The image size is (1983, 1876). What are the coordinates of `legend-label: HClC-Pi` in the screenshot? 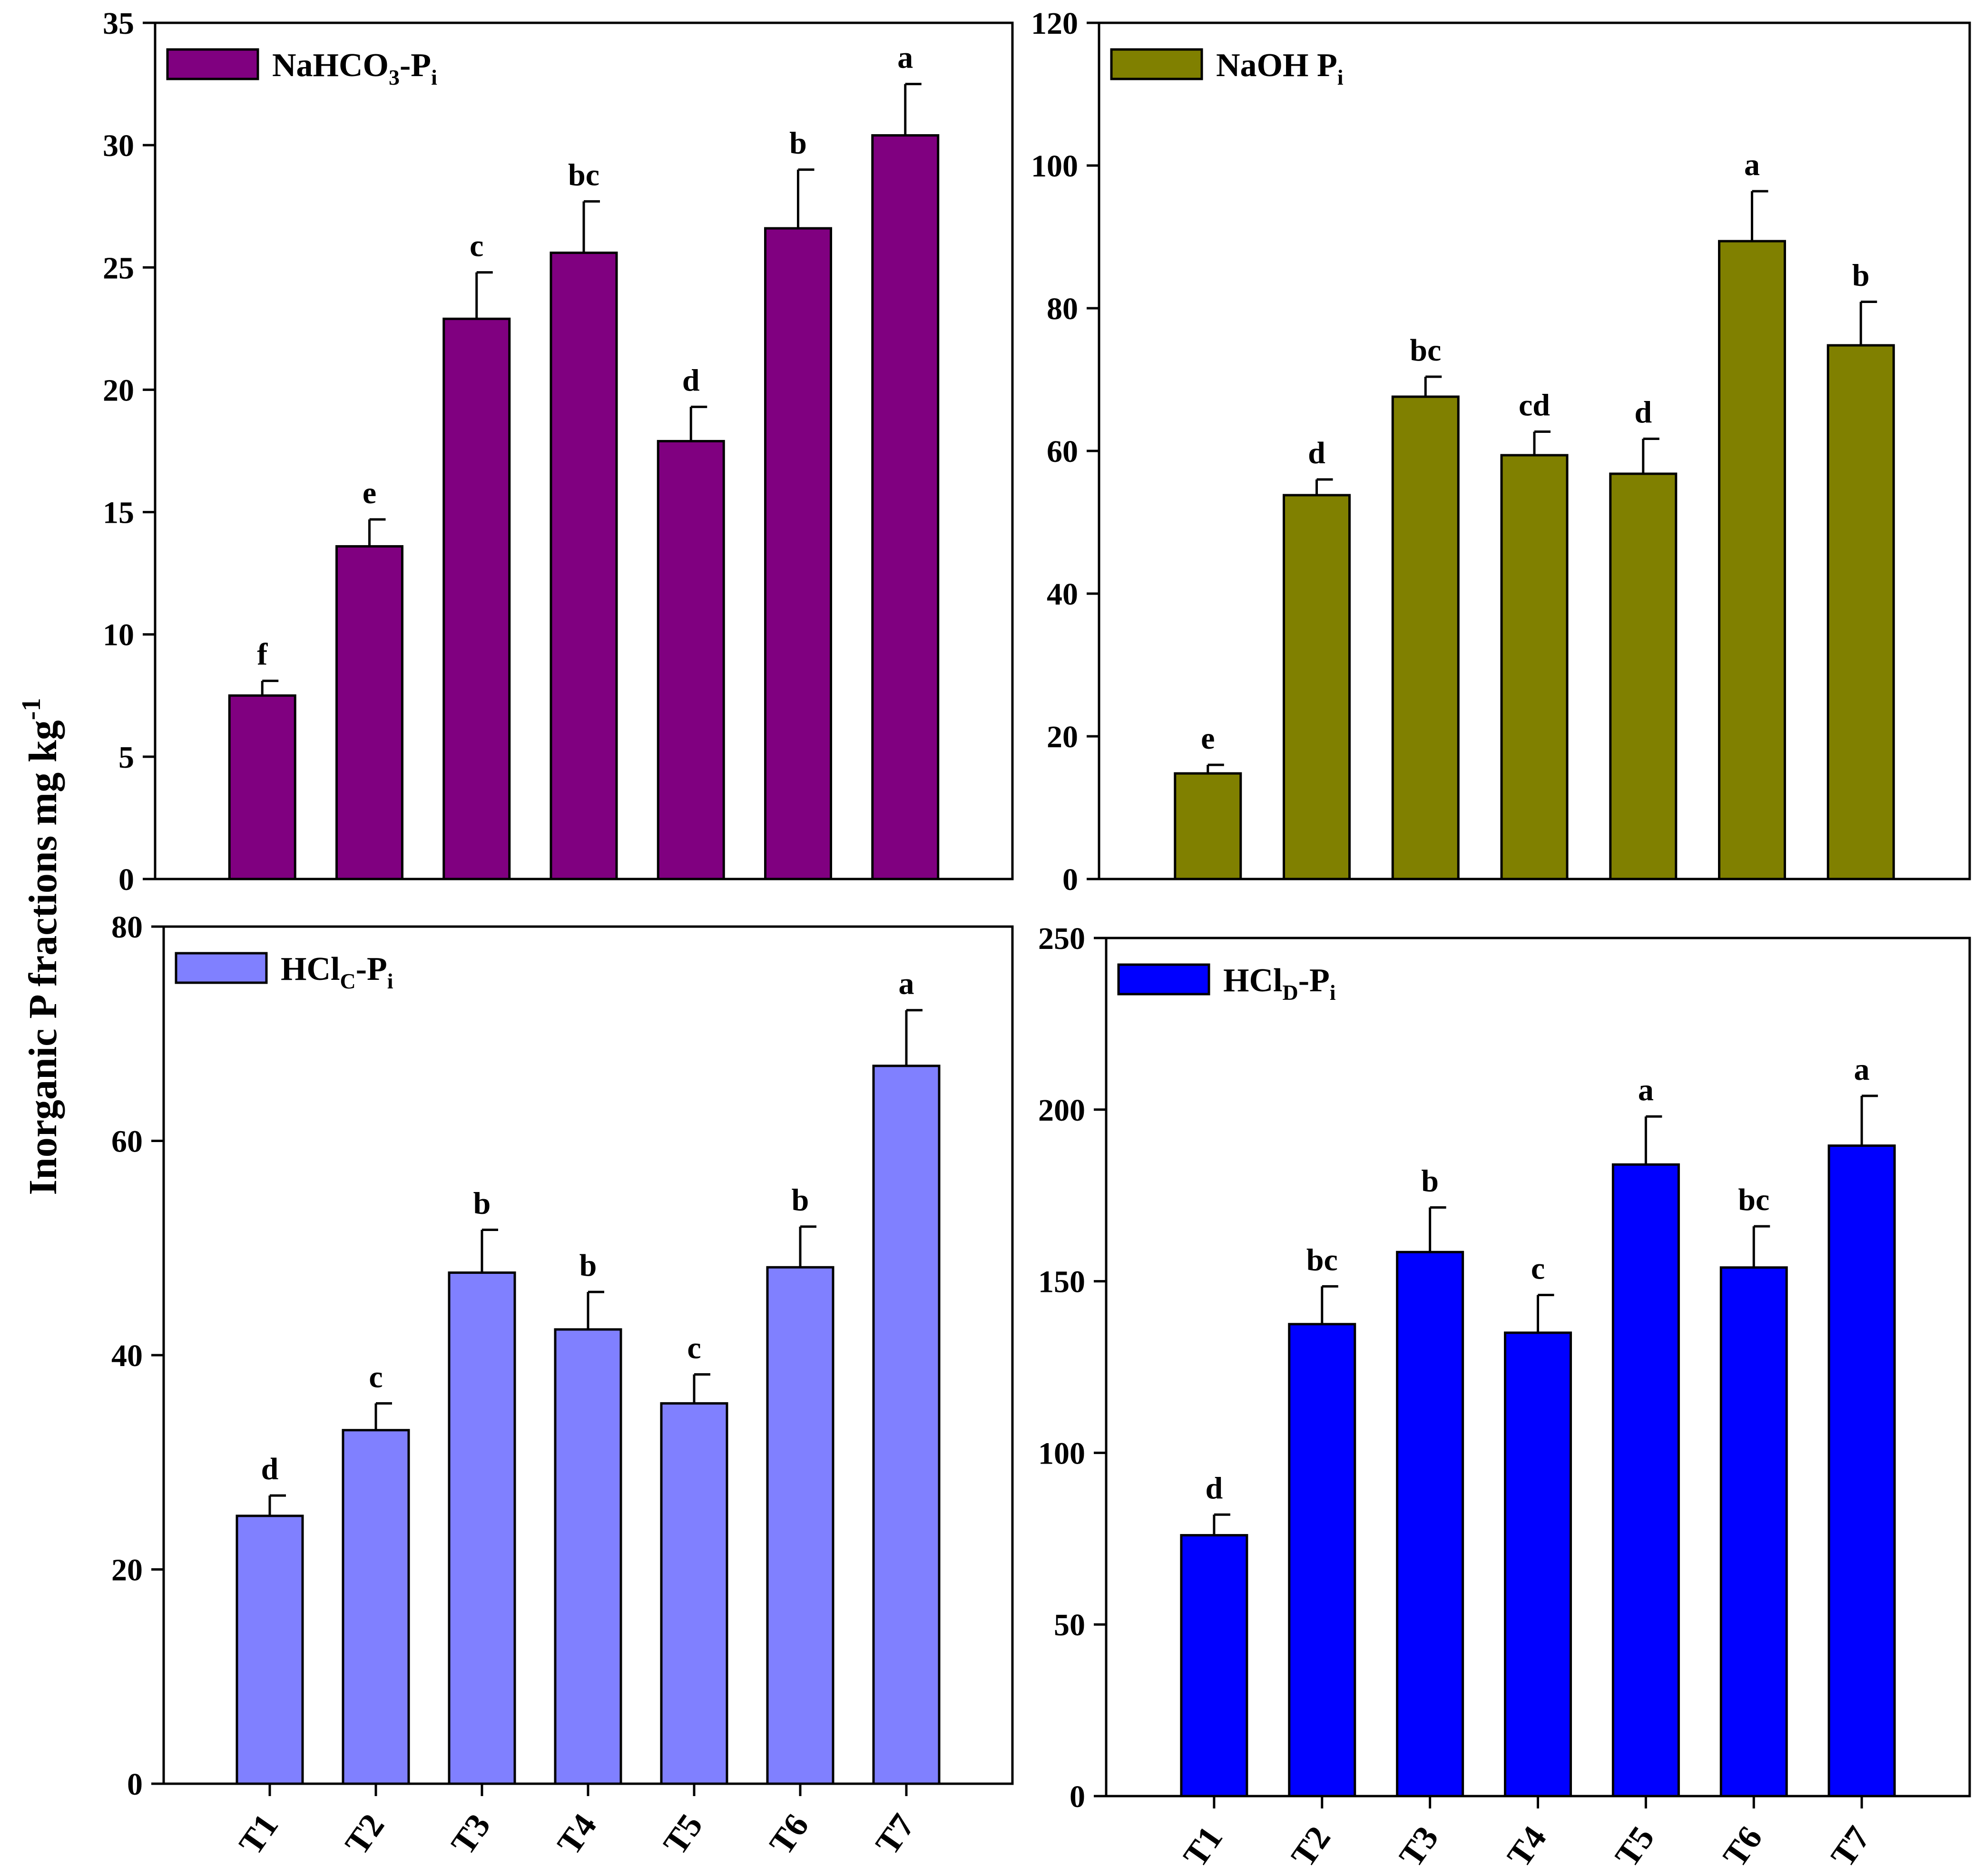 It's located at (337, 972).